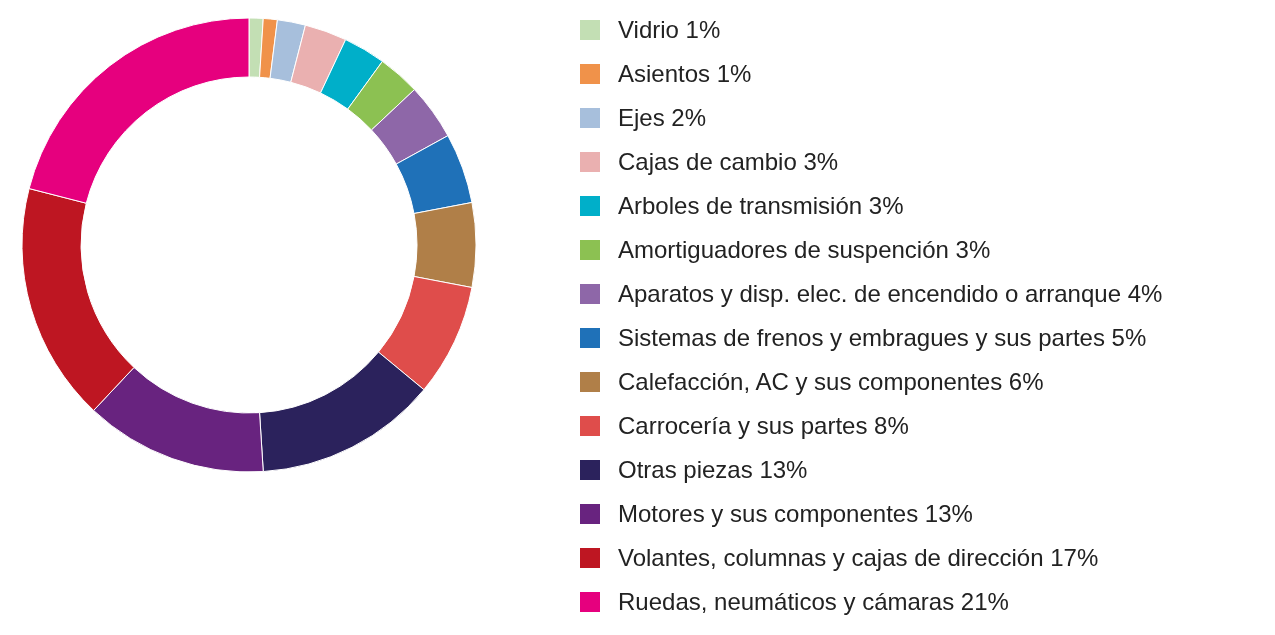 The width and height of the screenshot is (1275, 635). I want to click on legend-label: Ejes 2%, so click(662, 118).